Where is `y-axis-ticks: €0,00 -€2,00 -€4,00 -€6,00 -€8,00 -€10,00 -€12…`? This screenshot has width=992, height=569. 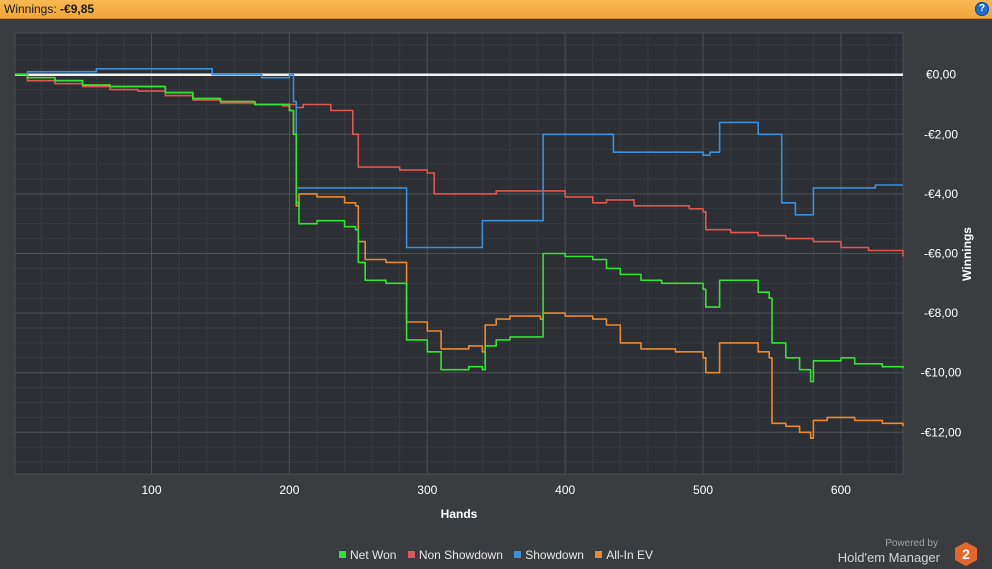 y-axis-ticks: €0,00 -€2,00 -€4,00 -€6,00 -€8,00 -€10,00 -€12… is located at coordinates (941, 254).